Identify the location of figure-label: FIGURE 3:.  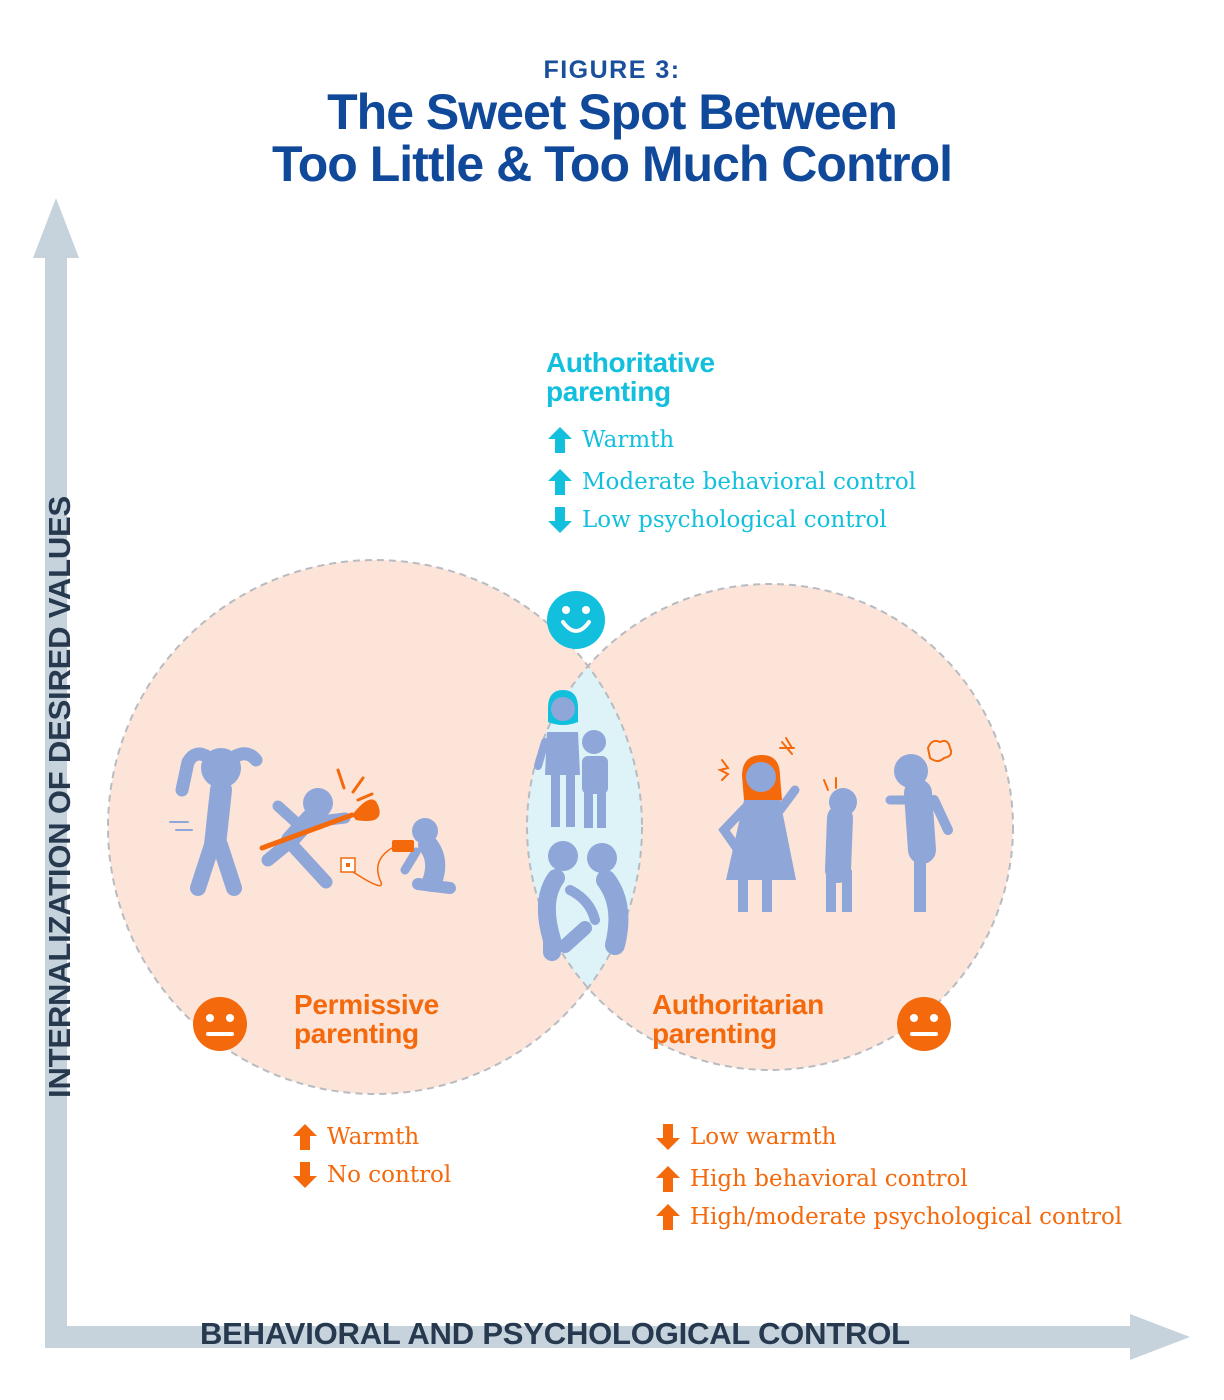
(612, 70).